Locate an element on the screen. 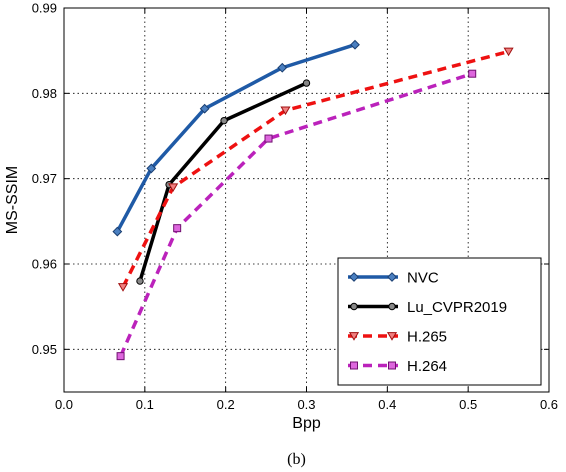  y-tick-label: 0.98 is located at coordinates (44, 93).